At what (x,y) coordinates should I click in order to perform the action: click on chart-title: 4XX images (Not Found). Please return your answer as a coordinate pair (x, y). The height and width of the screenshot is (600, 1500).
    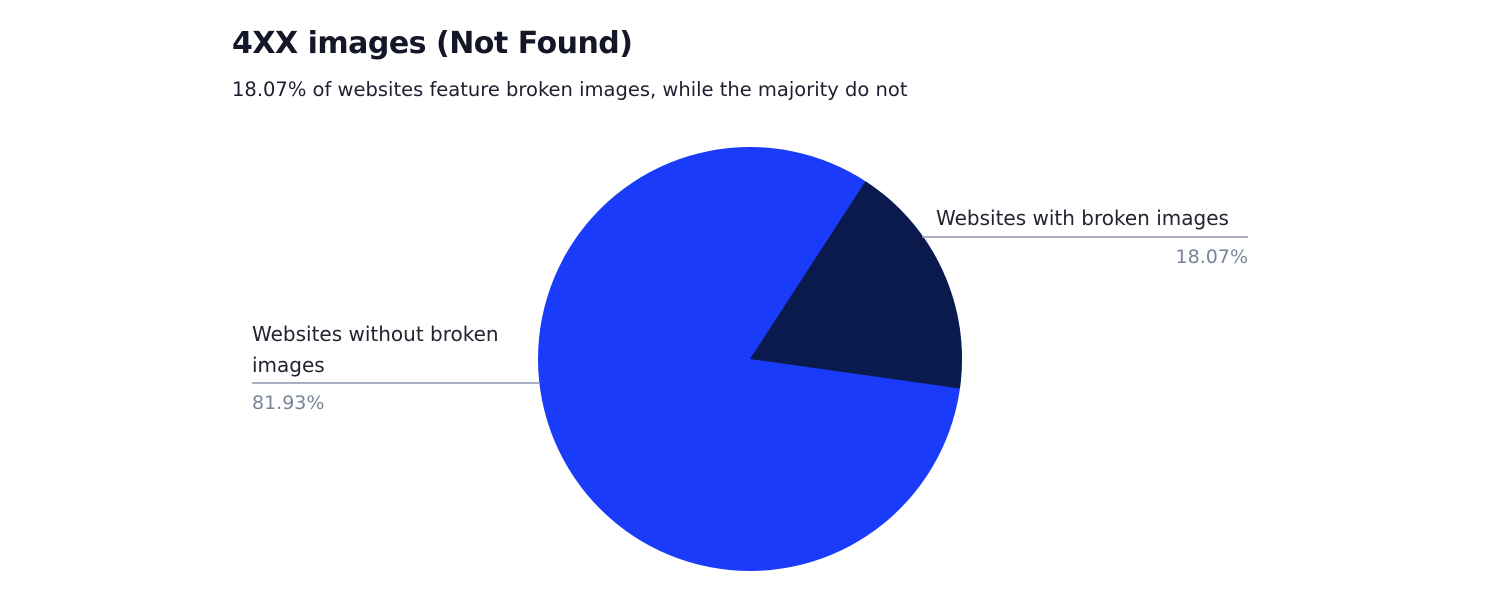
    Looking at the image, I should click on (432, 43).